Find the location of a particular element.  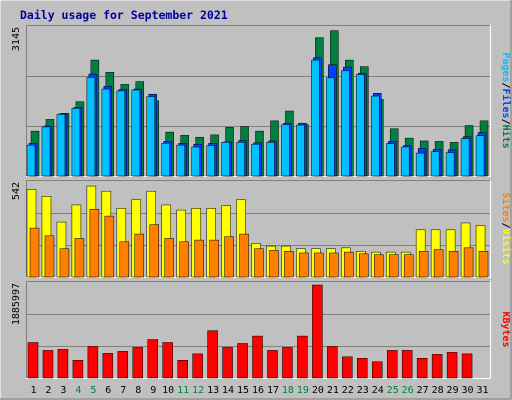

day-label-19: 19 is located at coordinates (303, 390).